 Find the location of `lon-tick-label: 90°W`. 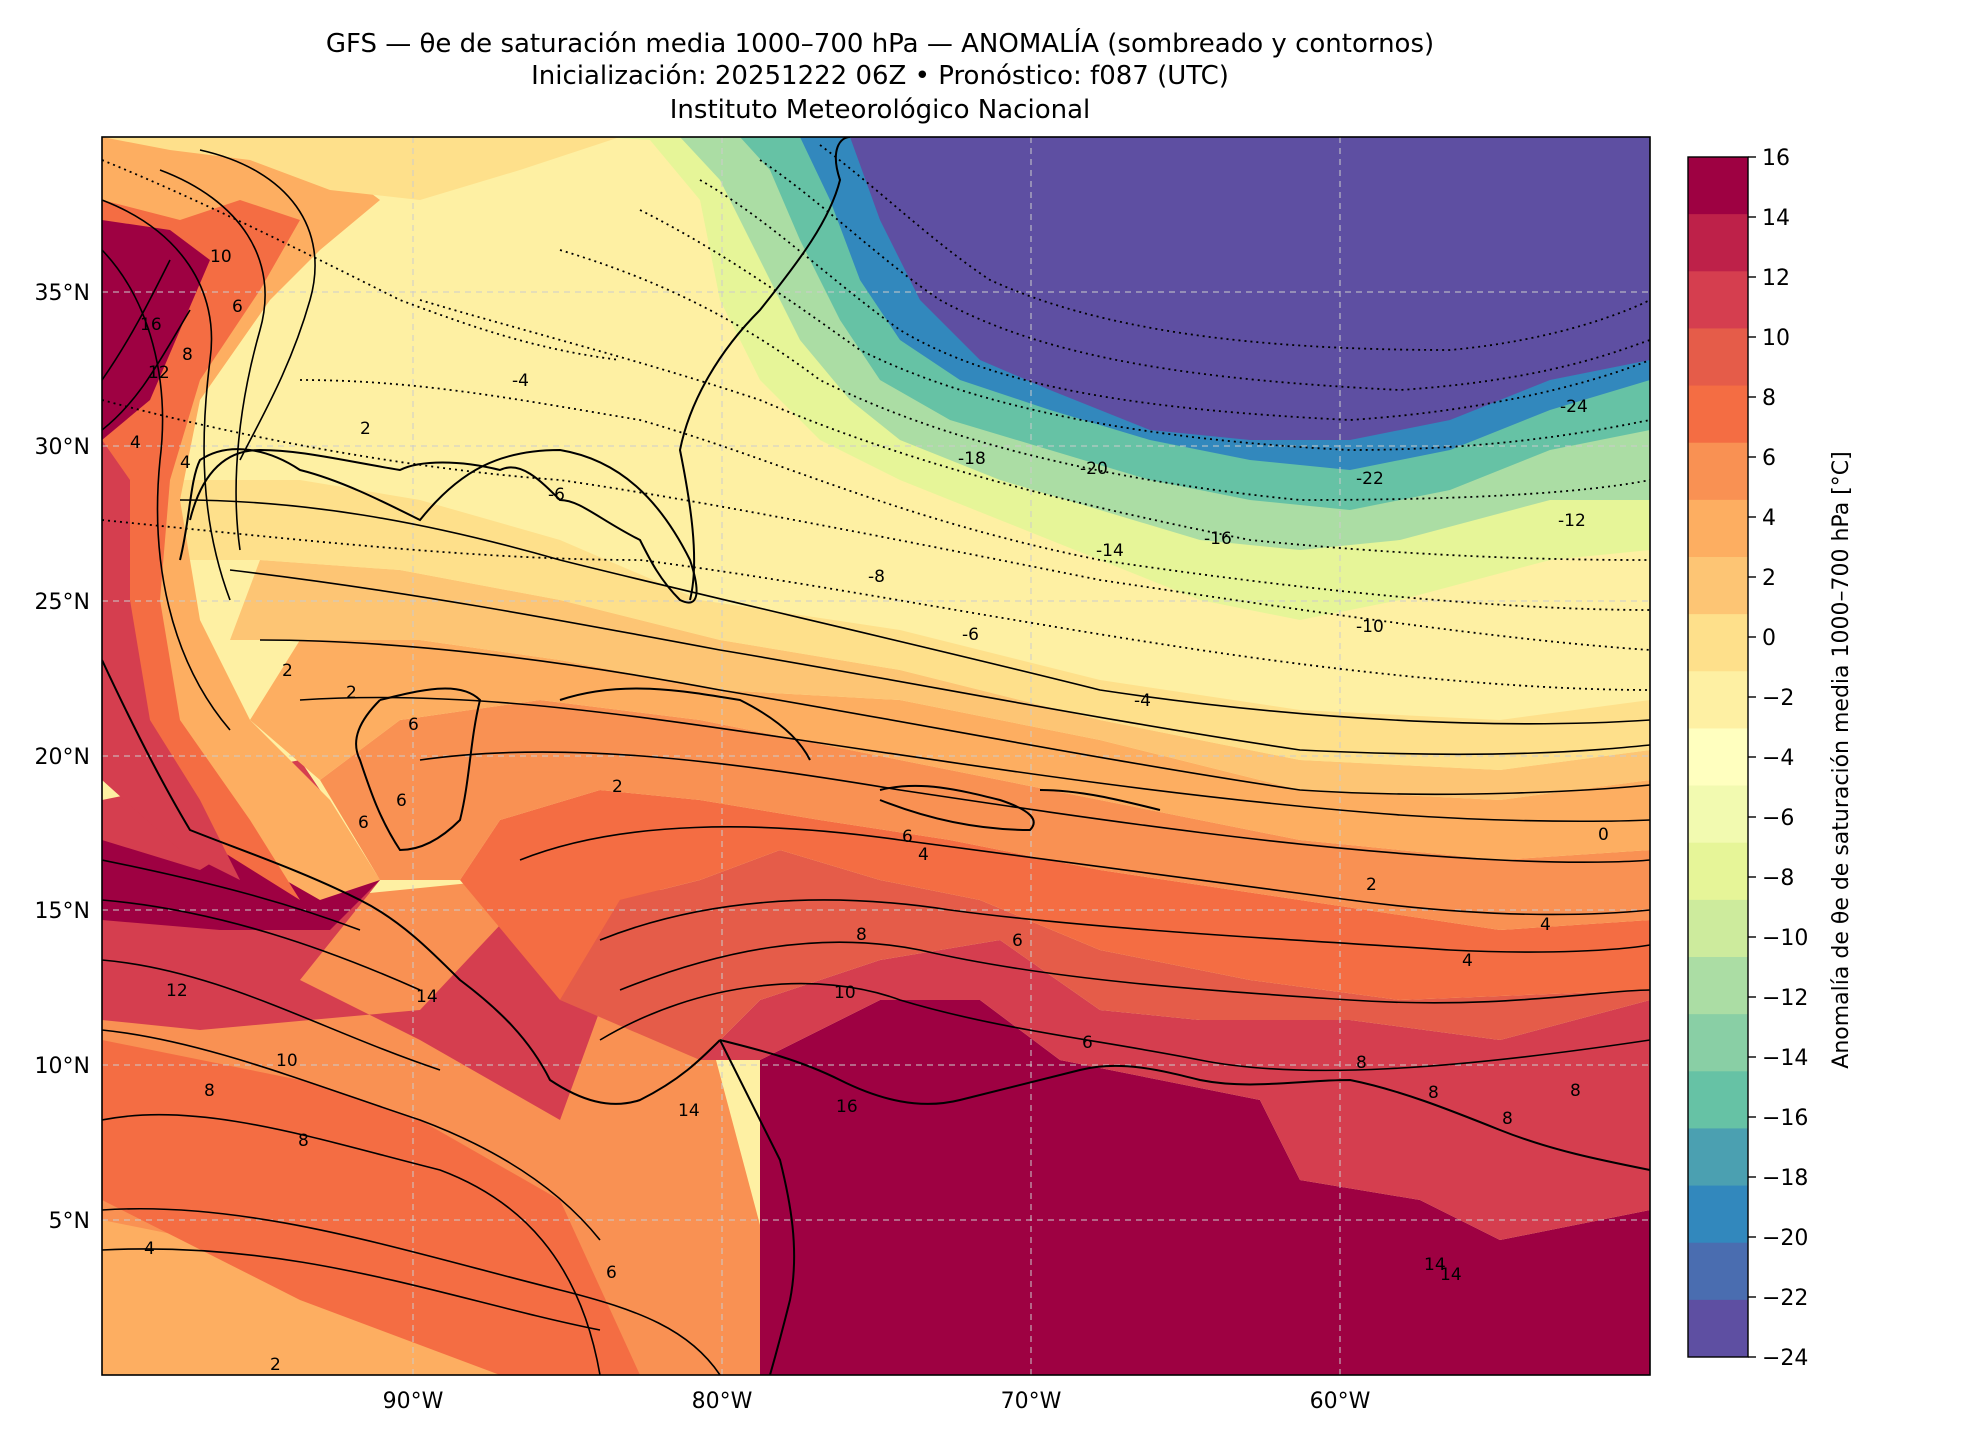

lon-tick-label: 90°W is located at coordinates (413, 1401).